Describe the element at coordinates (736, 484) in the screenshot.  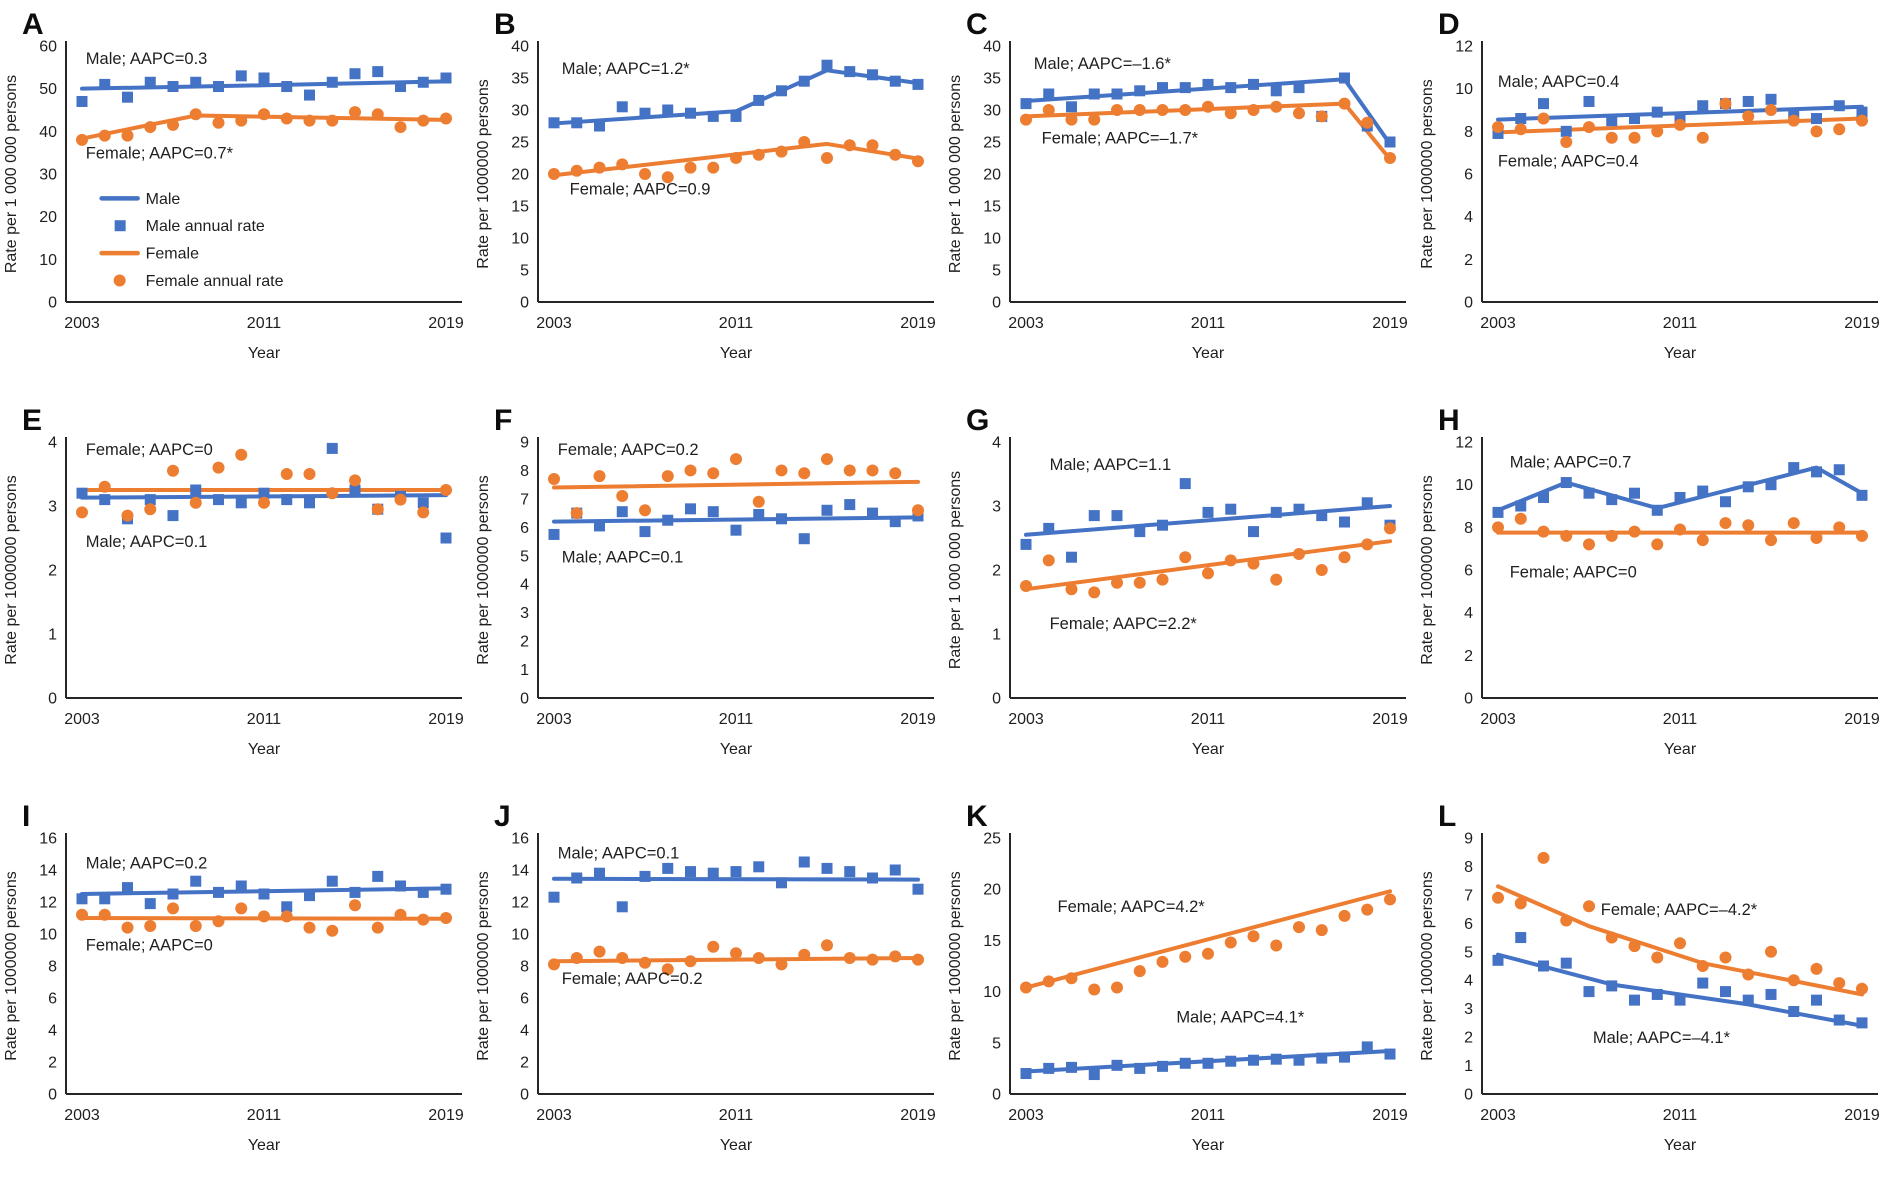
I see `female-trend-line` at that location.